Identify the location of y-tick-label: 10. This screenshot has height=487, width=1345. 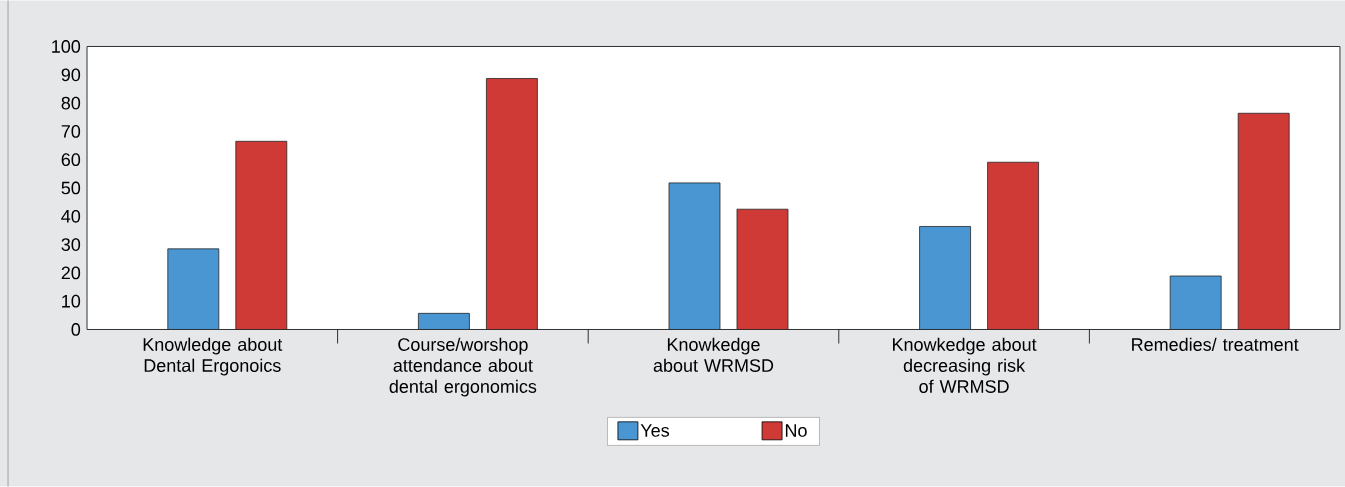
(71, 301).